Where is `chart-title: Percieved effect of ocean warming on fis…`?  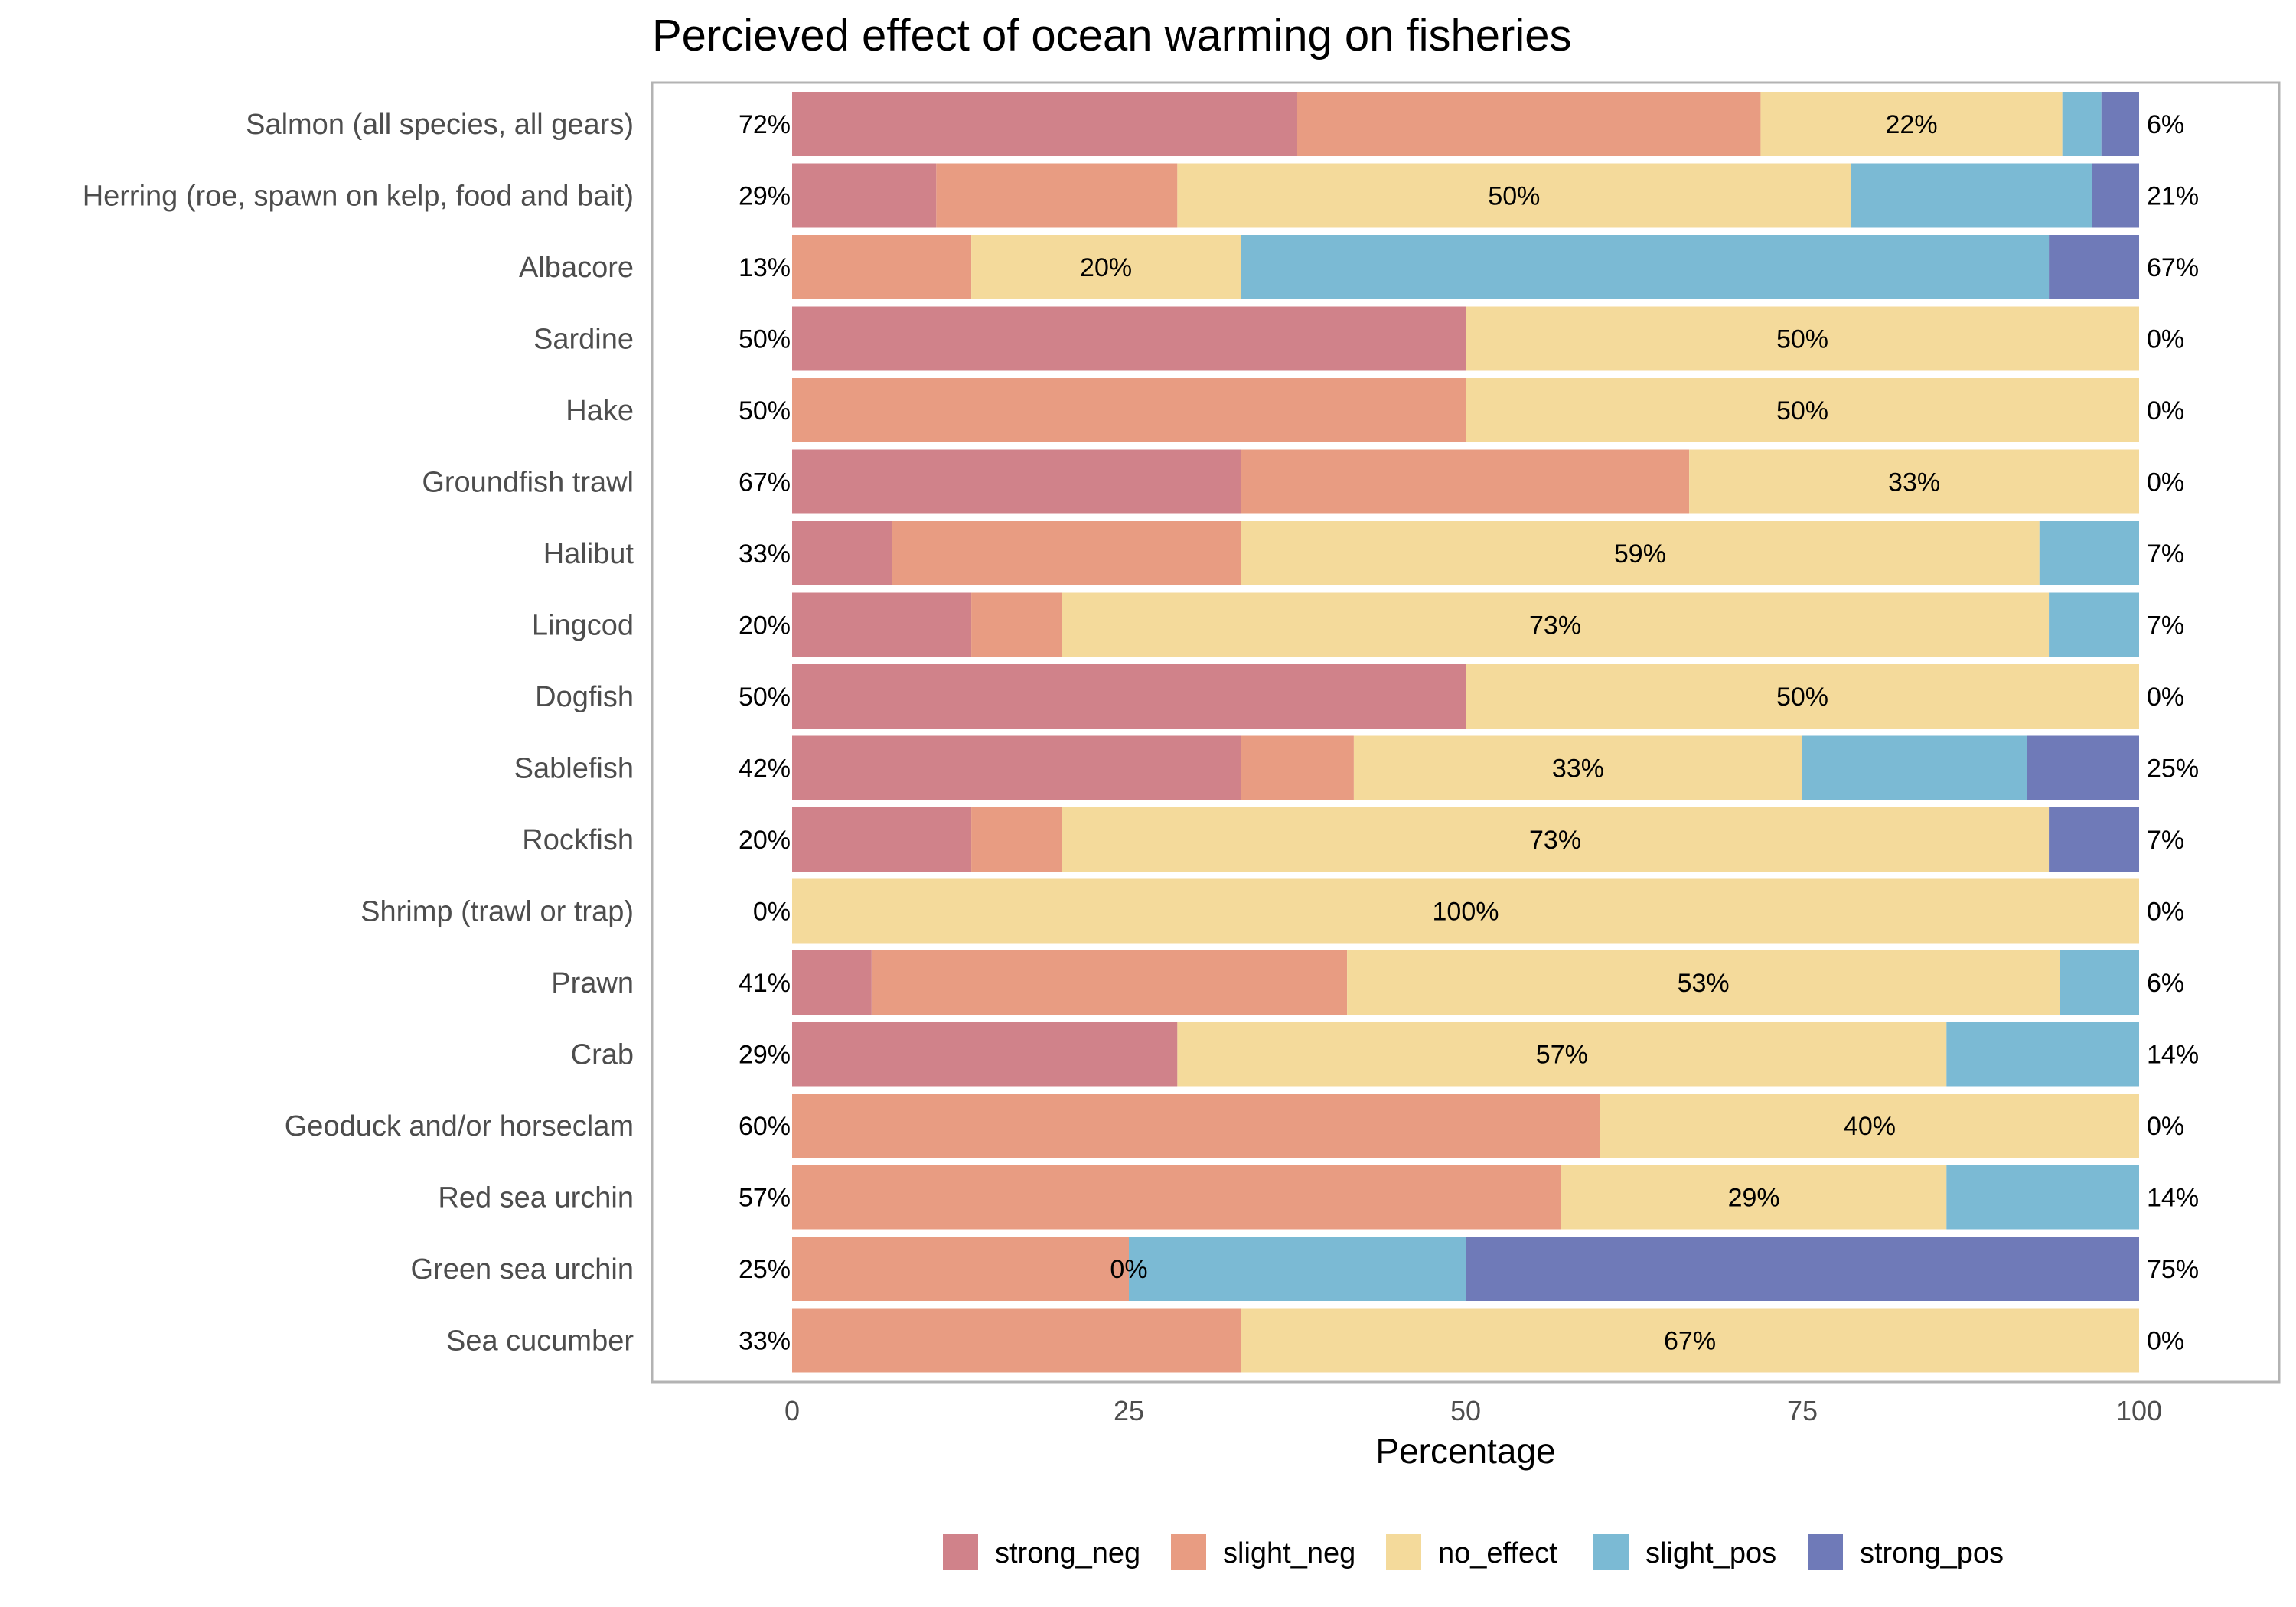
chart-title: Percieved effect of ocean warming on fis… is located at coordinates (1111, 35).